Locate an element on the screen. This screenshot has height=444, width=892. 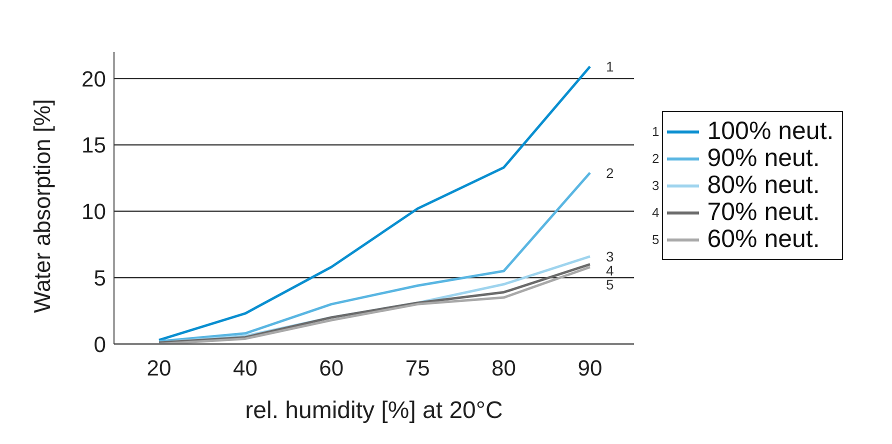
legend-label: 70% neut. is located at coordinates (763, 212).